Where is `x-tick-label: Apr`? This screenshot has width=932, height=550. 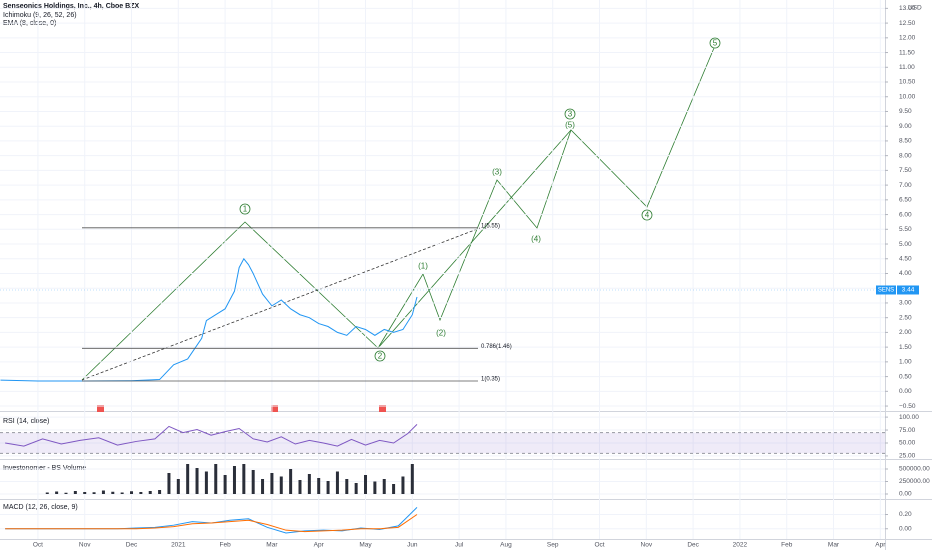
x-tick-label: Apr is located at coordinates (319, 545).